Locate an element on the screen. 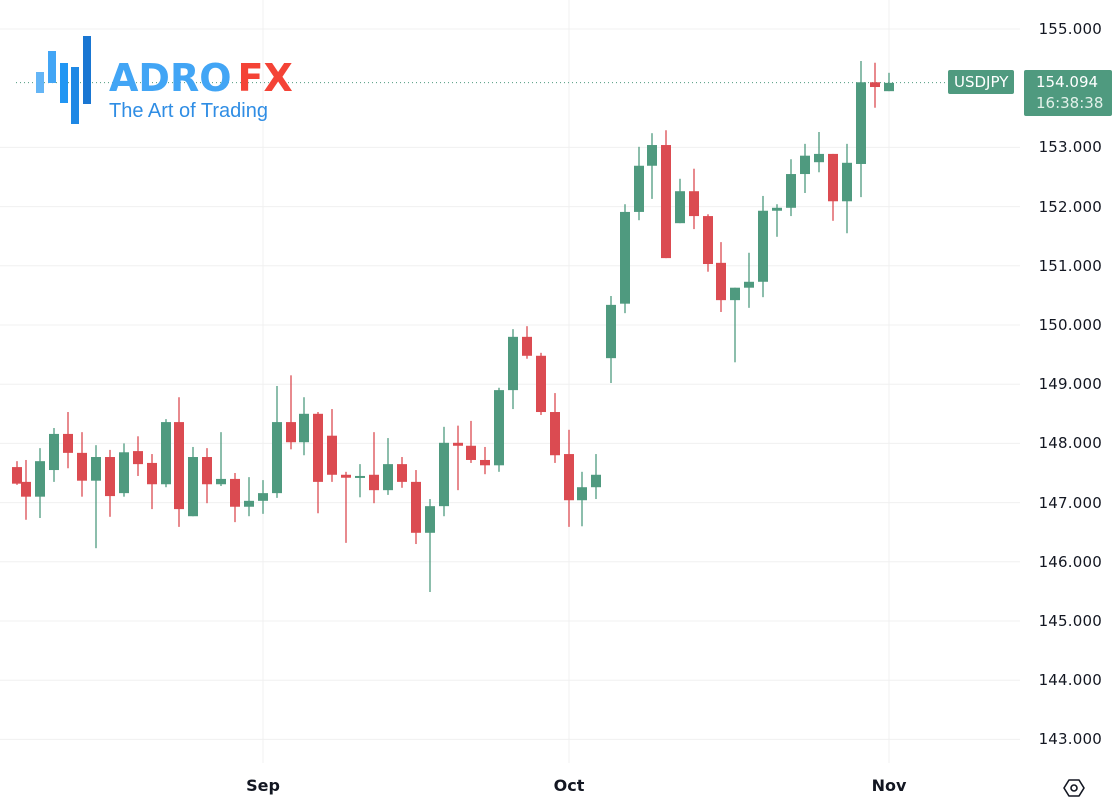 This screenshot has width=1116, height=812. time-tick-label: Oct is located at coordinates (569, 785).